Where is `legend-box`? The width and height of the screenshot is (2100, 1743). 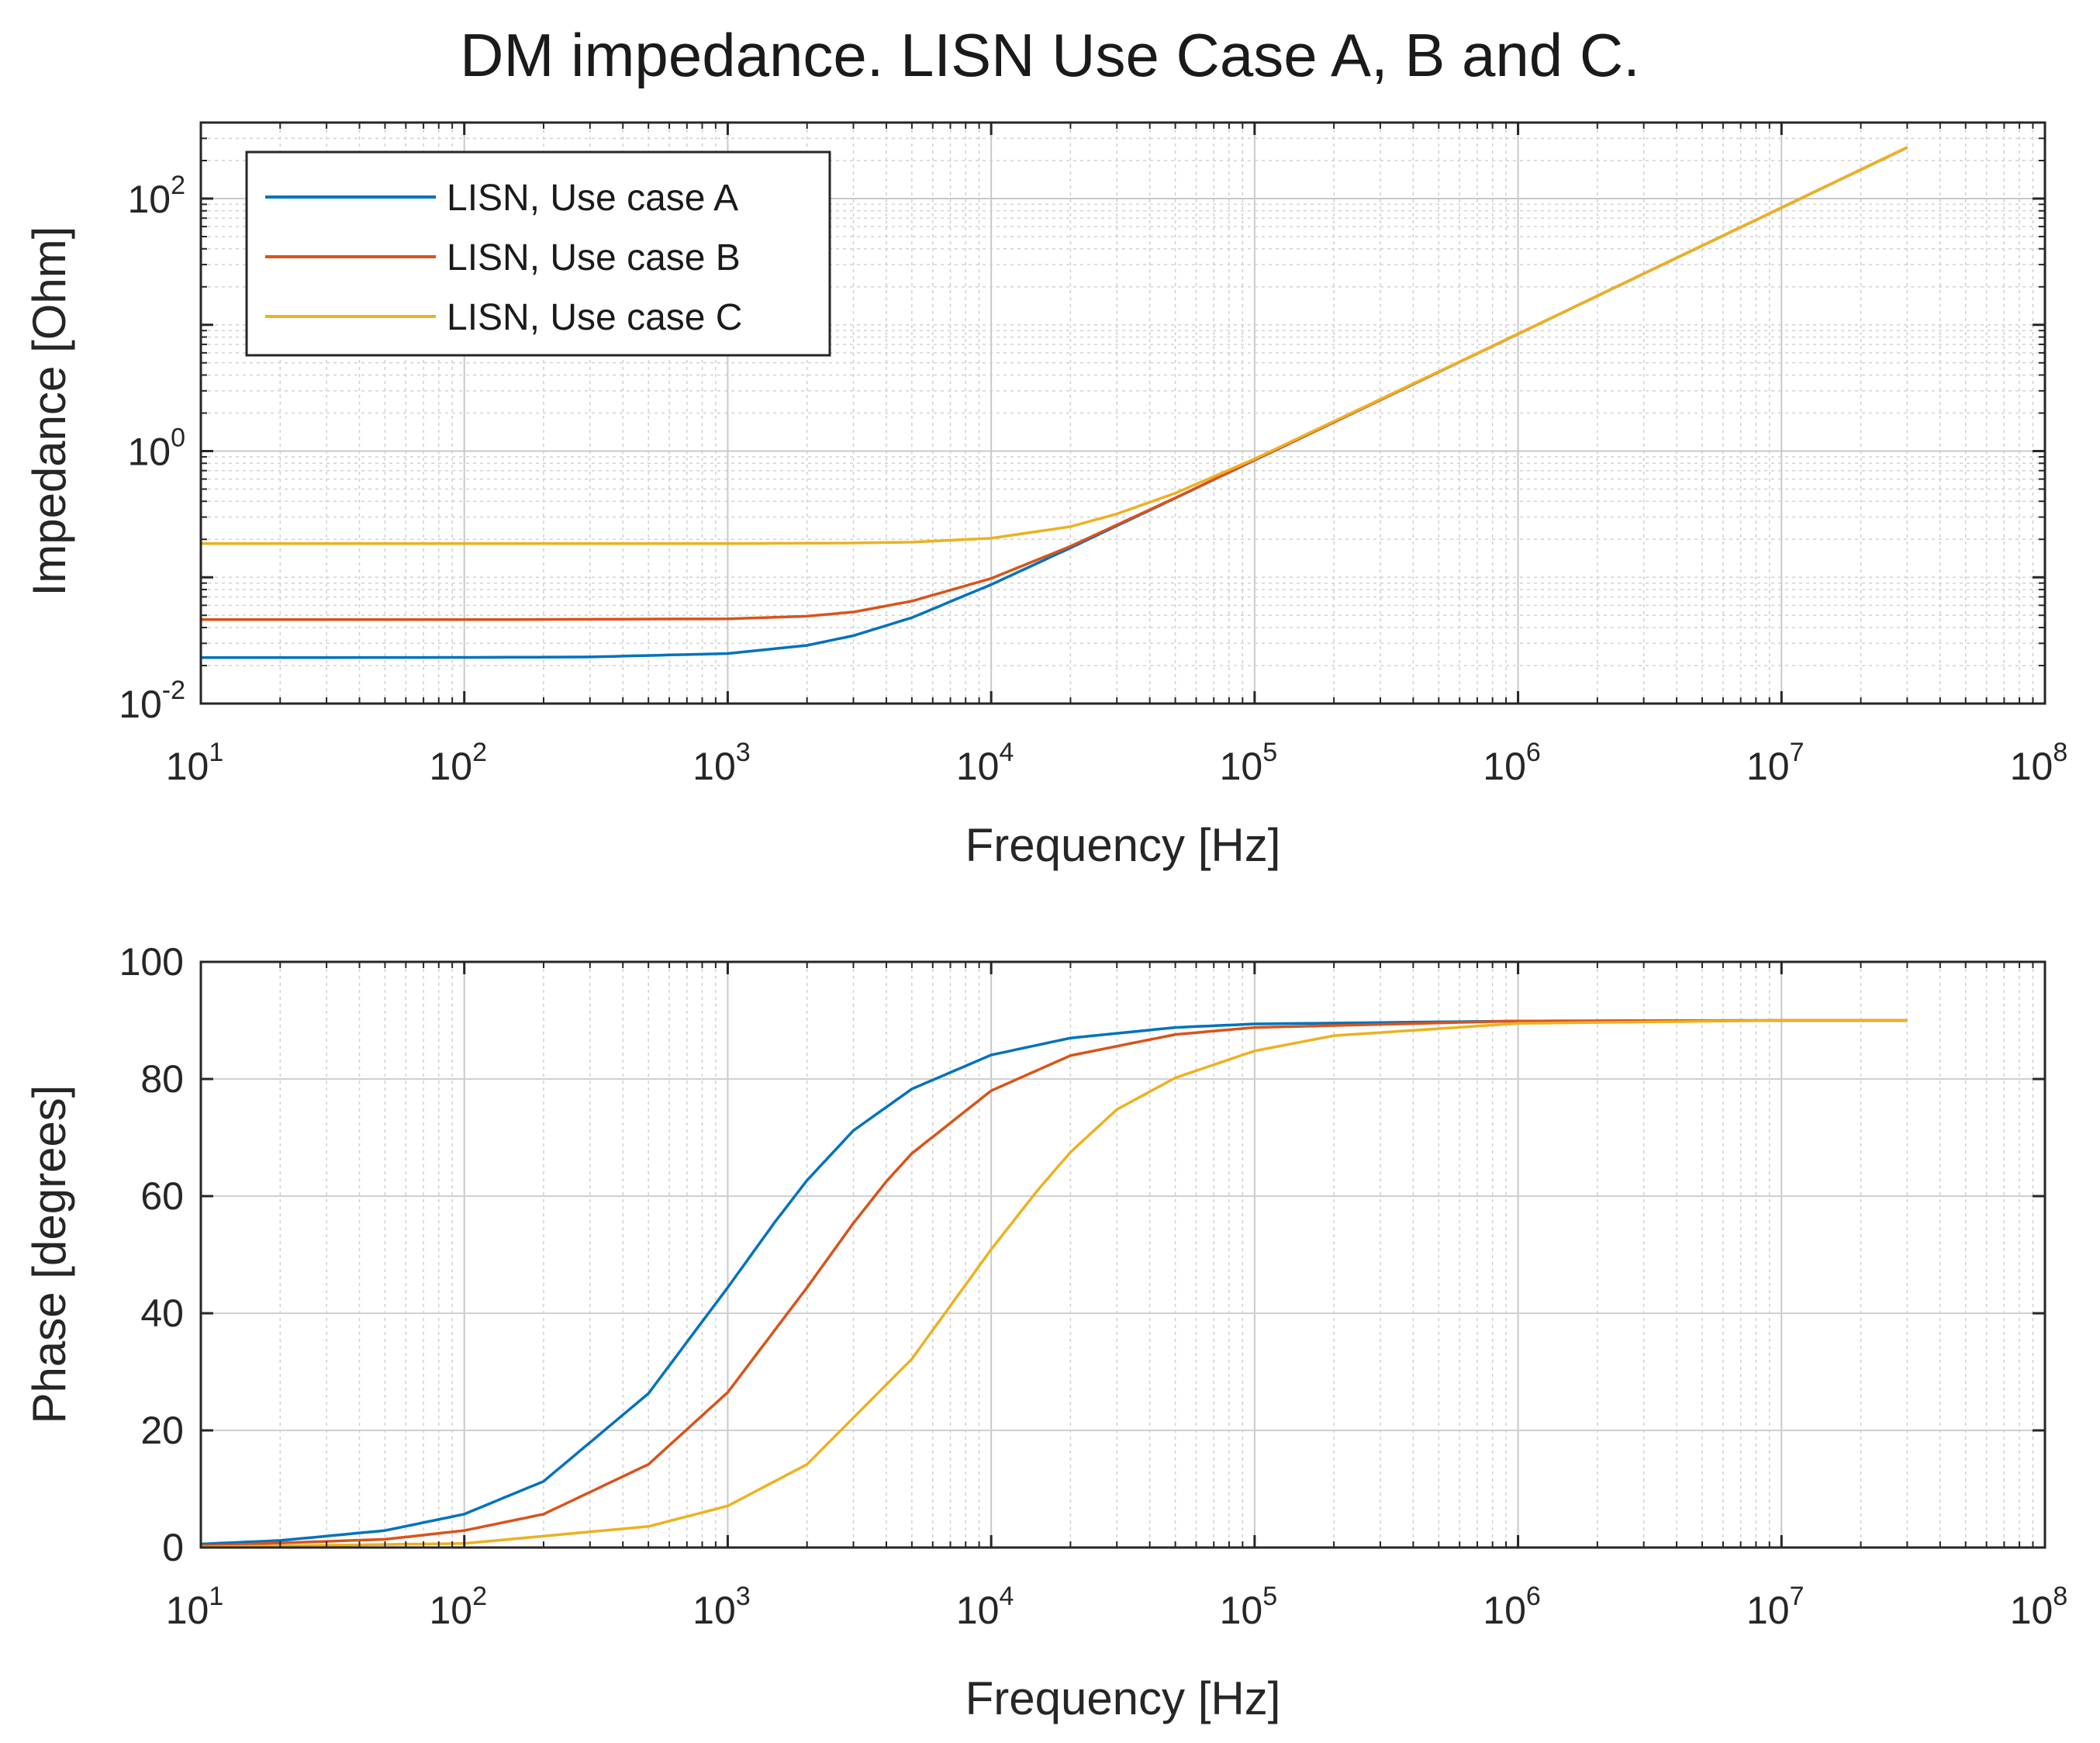 legend-box is located at coordinates (538, 253).